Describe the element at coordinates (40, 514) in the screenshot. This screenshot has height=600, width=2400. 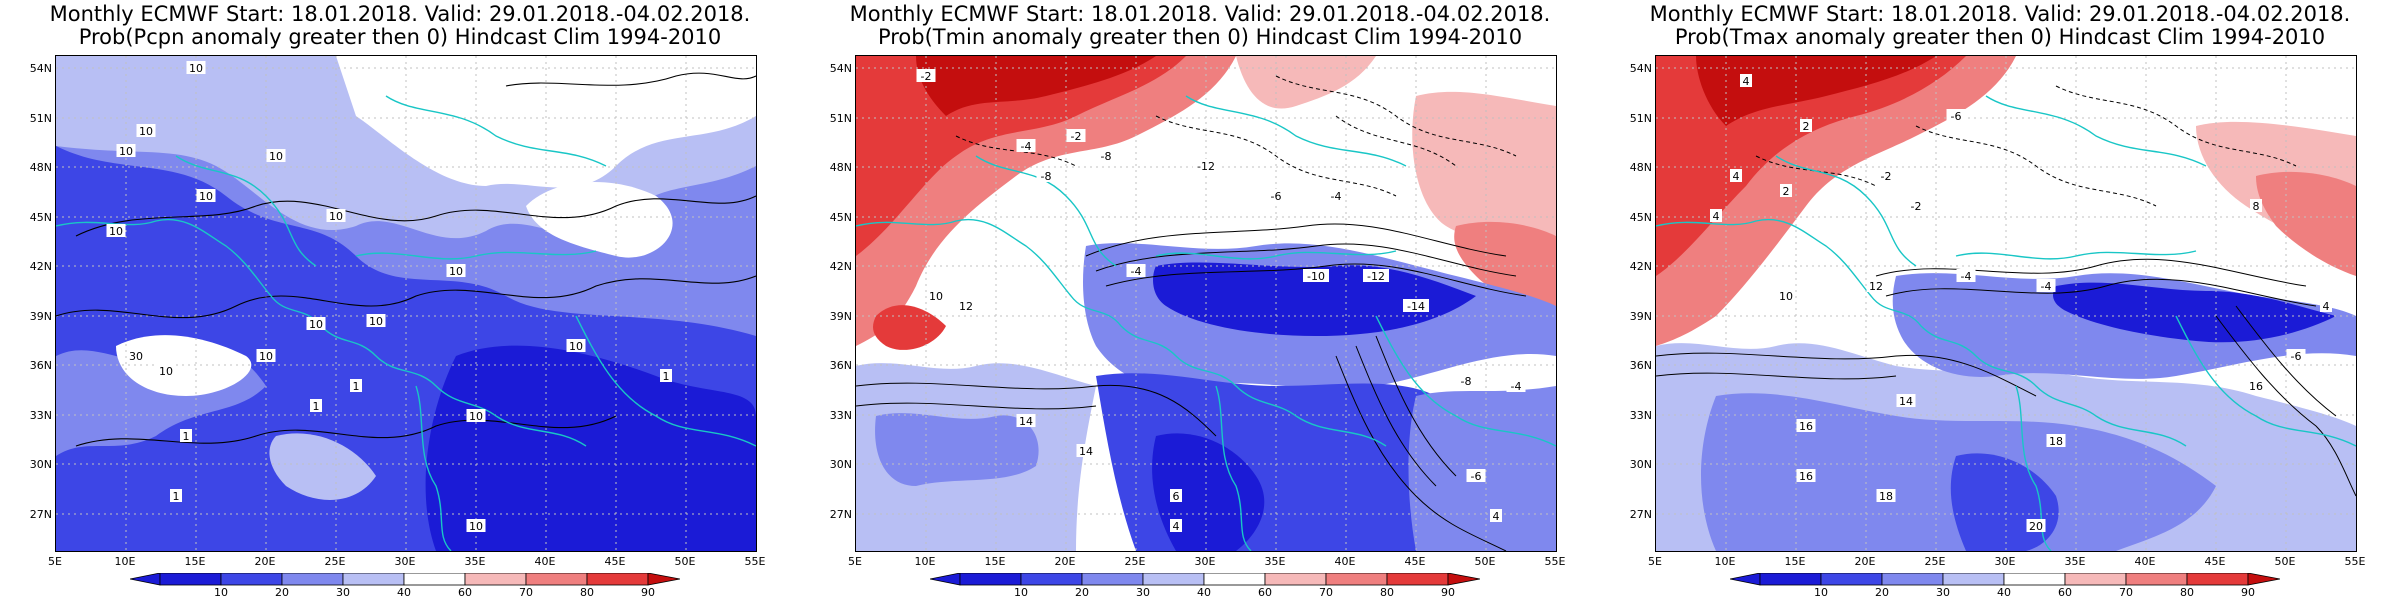
I see `lat-label: 27N` at that location.